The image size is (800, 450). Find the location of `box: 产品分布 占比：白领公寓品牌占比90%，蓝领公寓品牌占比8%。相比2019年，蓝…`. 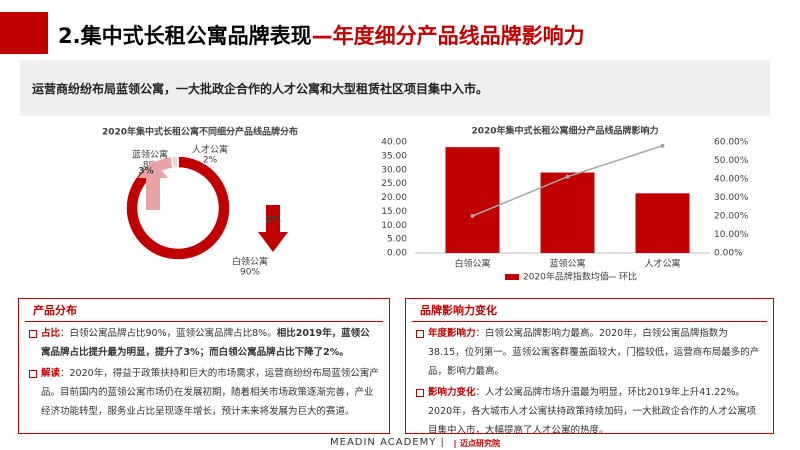

box: 产品分布 占比：白领公寓品牌占比90%，蓝领公寓品牌占比8%。相比2019年，蓝… is located at coordinates (204, 366).